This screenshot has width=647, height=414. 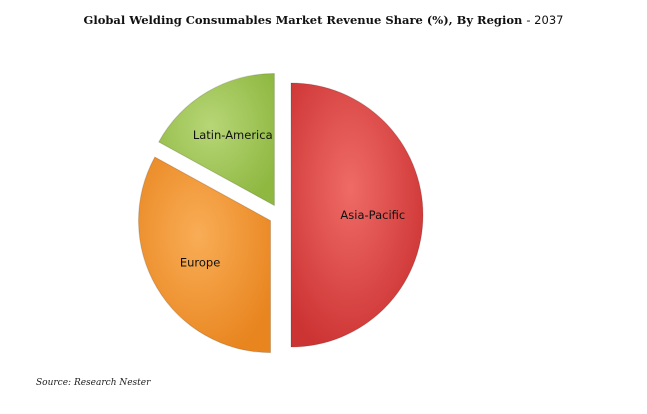 What do you see at coordinates (200, 262) in the screenshot?
I see `slice-label-europe: Europe` at bounding box center [200, 262].